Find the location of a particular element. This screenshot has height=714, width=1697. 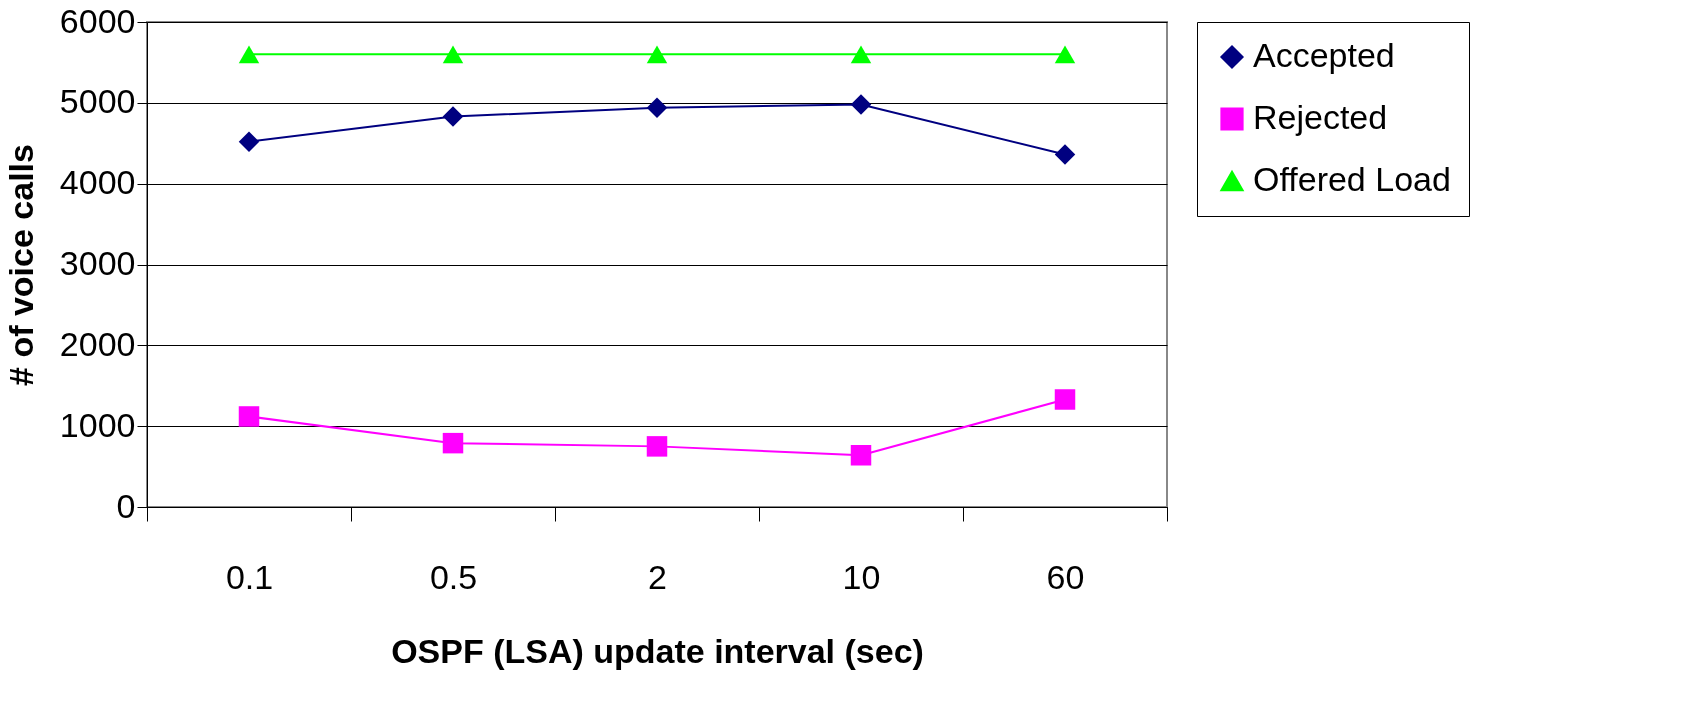

x-tick-label: 10 is located at coordinates (861, 576).